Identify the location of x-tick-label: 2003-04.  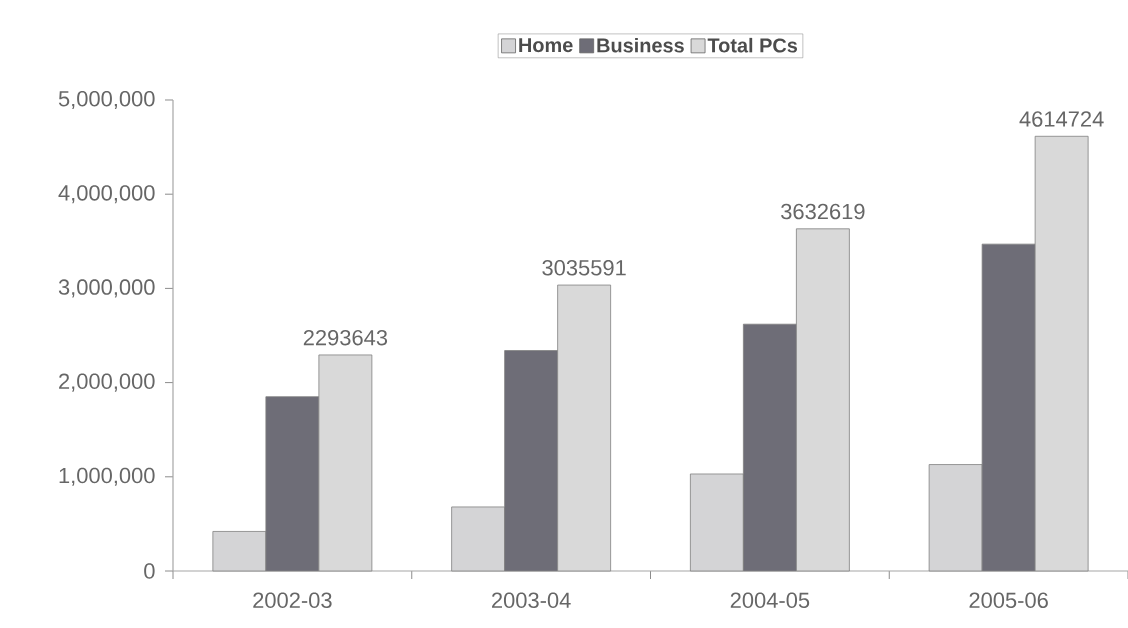
(531, 600).